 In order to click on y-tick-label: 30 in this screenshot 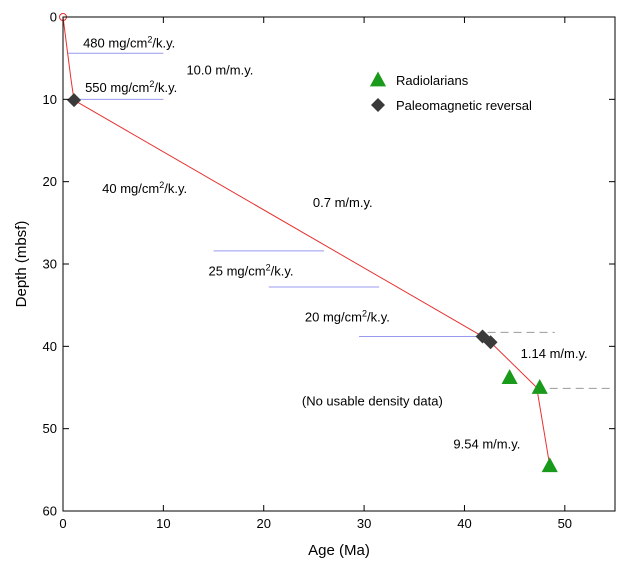, I will do `click(50, 264)`.